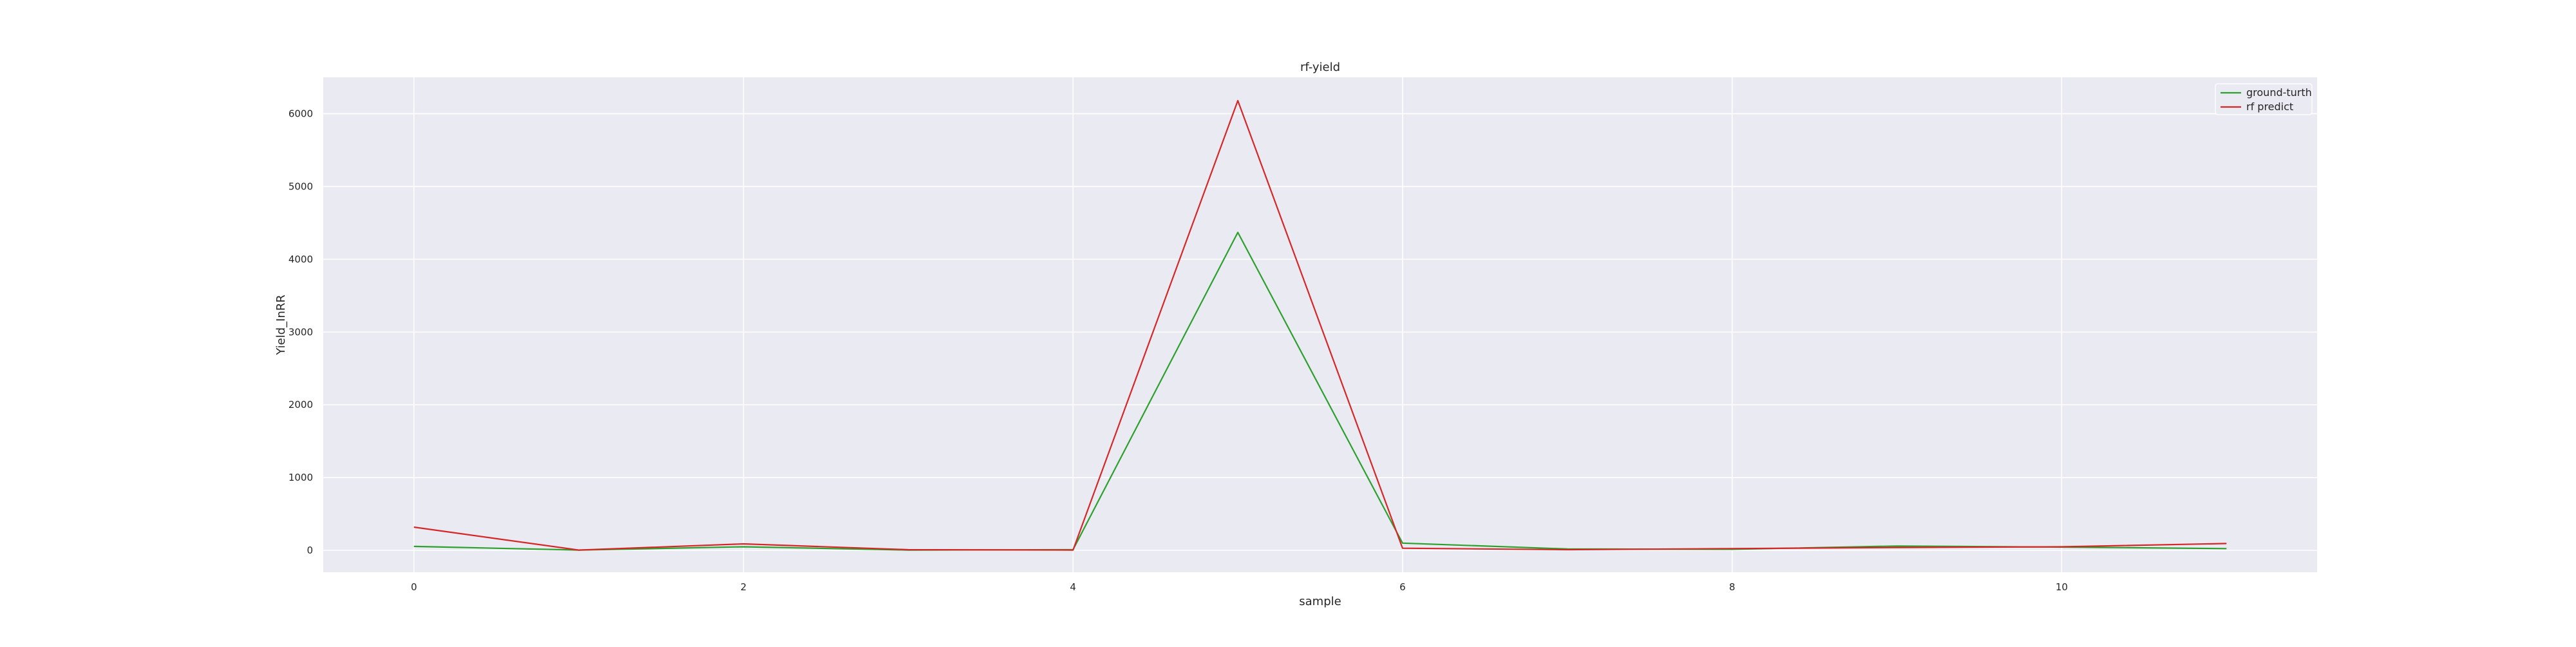 This screenshot has width=2576, height=647. I want to click on x-tick-label: 0, so click(414, 587).